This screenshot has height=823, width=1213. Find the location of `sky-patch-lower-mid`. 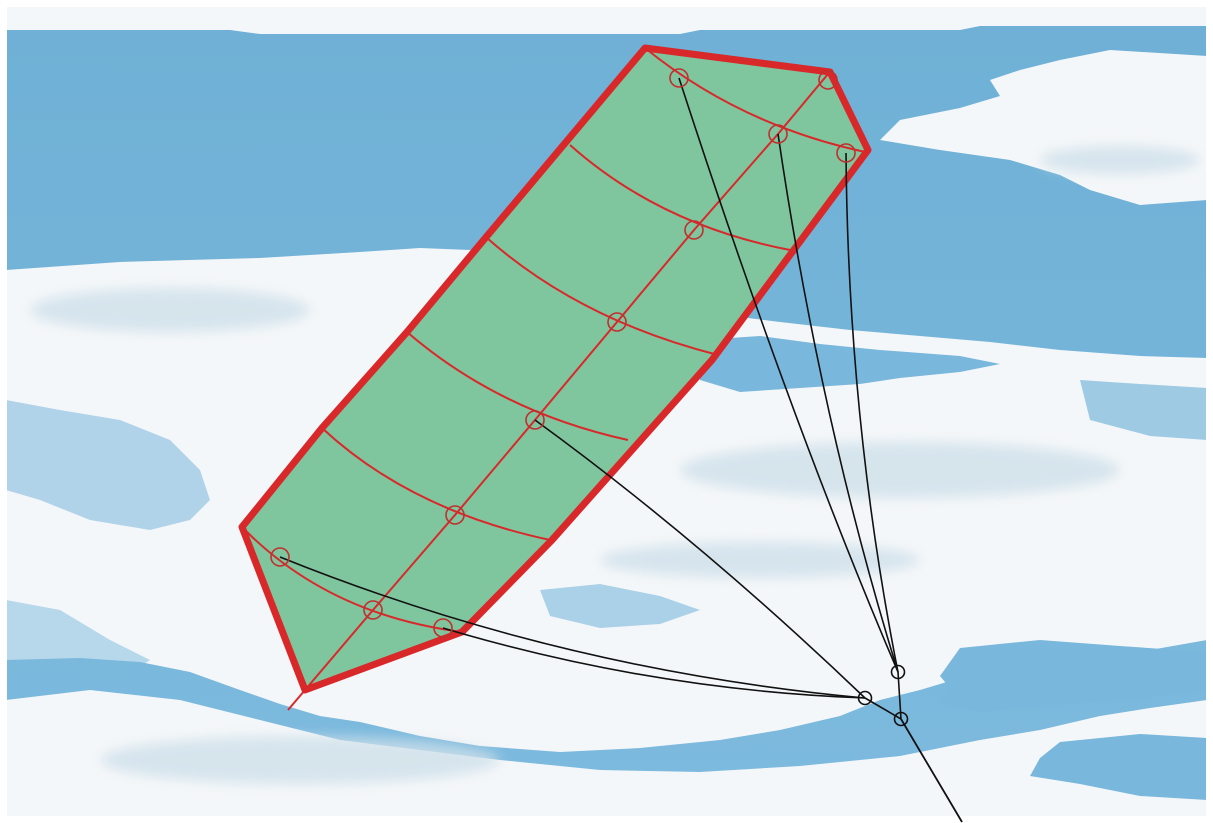

sky-patch-lower-mid is located at coordinates (620, 606).